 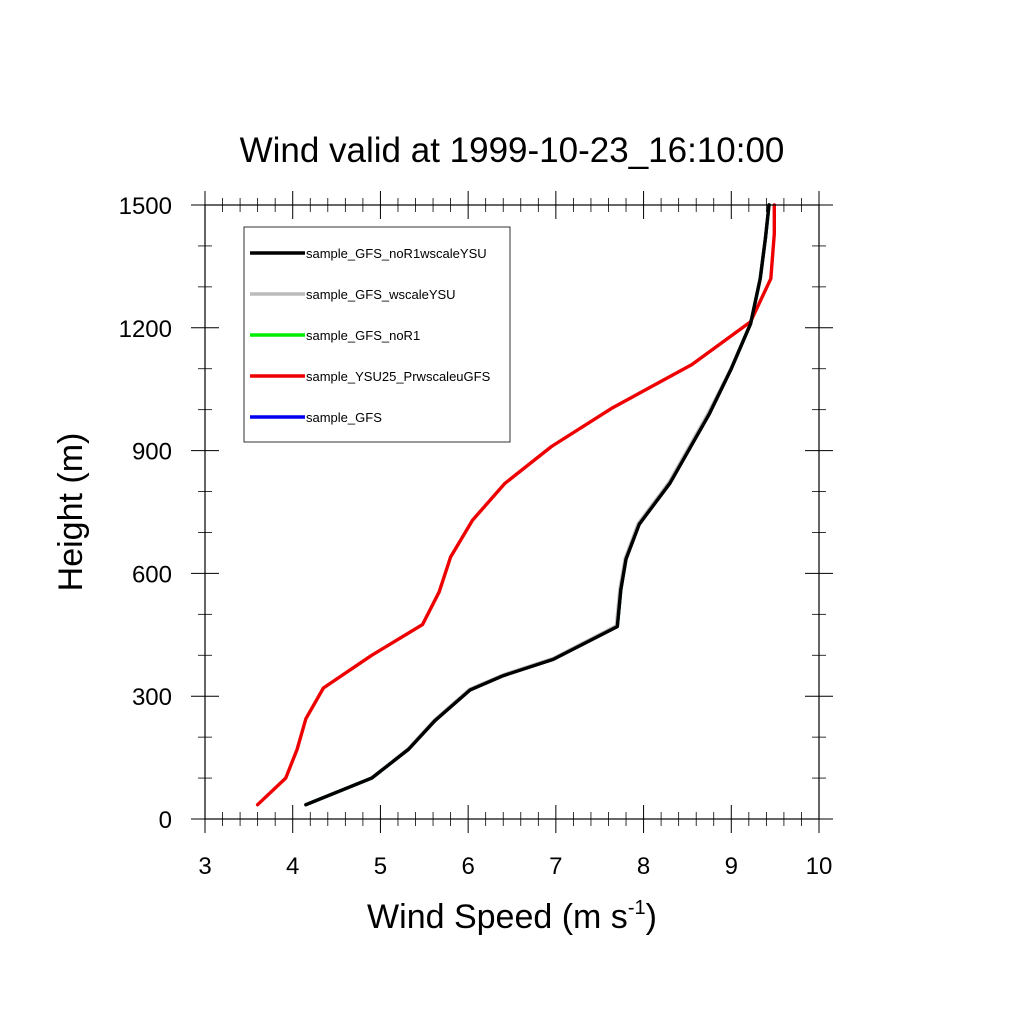 I want to click on legend-label: sample_GFS, so click(x=344, y=417).